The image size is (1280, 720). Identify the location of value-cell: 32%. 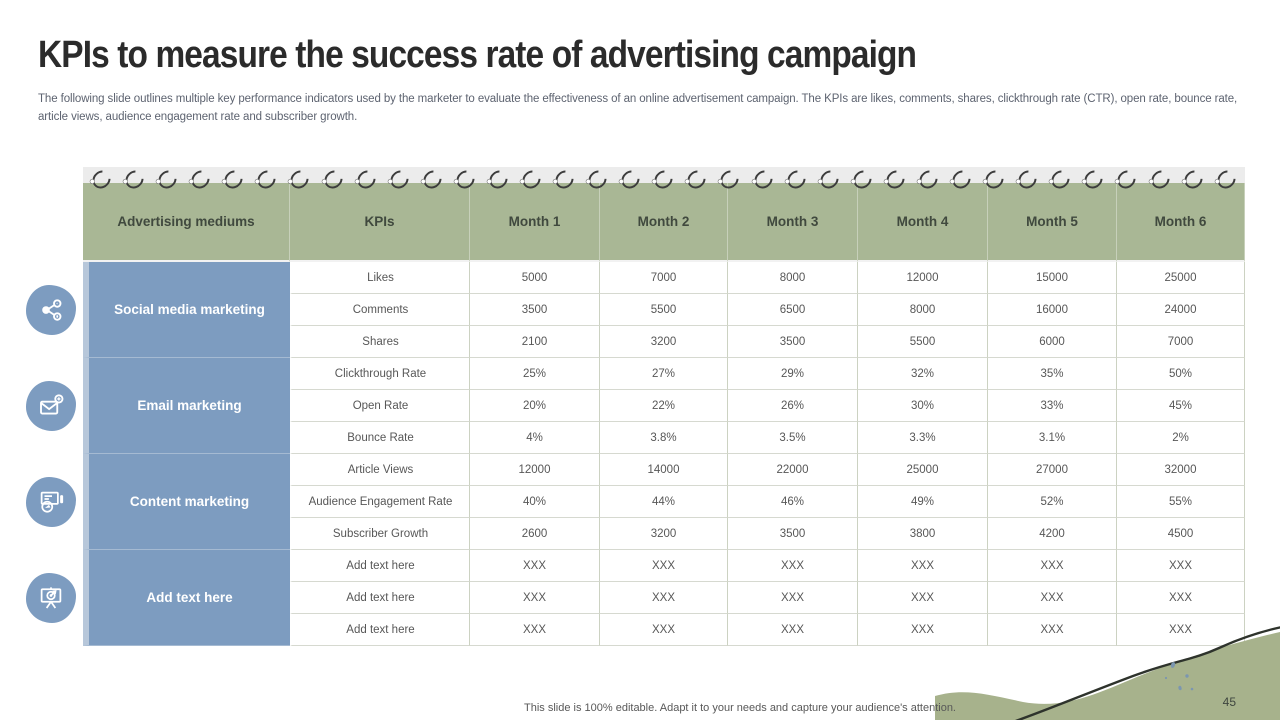
(923, 374).